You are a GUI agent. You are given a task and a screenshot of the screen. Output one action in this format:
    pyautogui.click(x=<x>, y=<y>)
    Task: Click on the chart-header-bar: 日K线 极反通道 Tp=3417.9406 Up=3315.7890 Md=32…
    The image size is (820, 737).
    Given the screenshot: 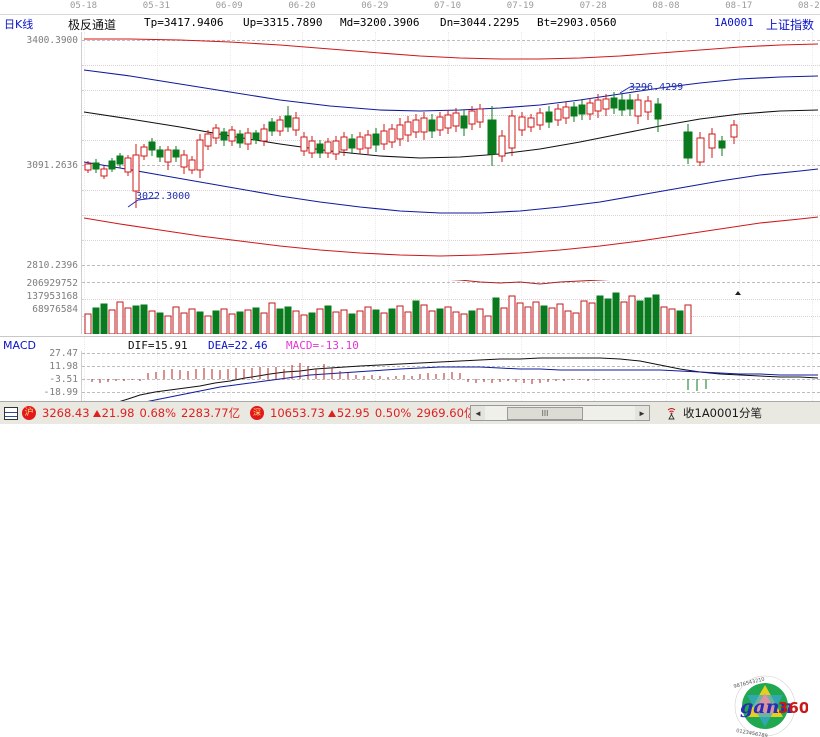 What is the action you would take?
    pyautogui.click(x=410, y=23)
    